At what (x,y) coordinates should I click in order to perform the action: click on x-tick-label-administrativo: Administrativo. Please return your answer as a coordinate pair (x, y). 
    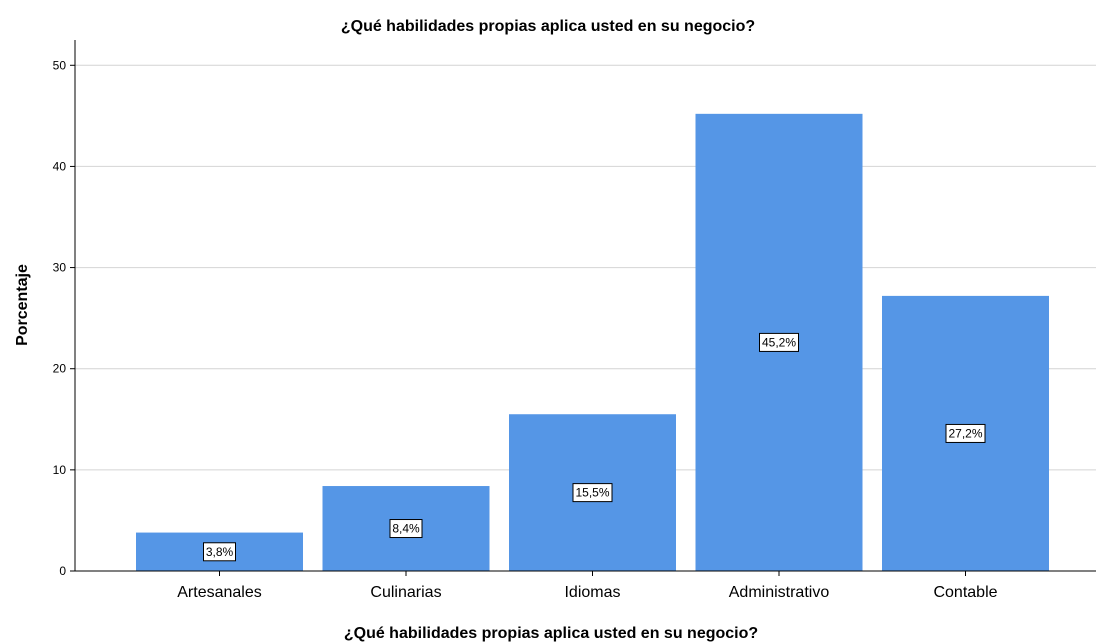
    Looking at the image, I should click on (779, 592).